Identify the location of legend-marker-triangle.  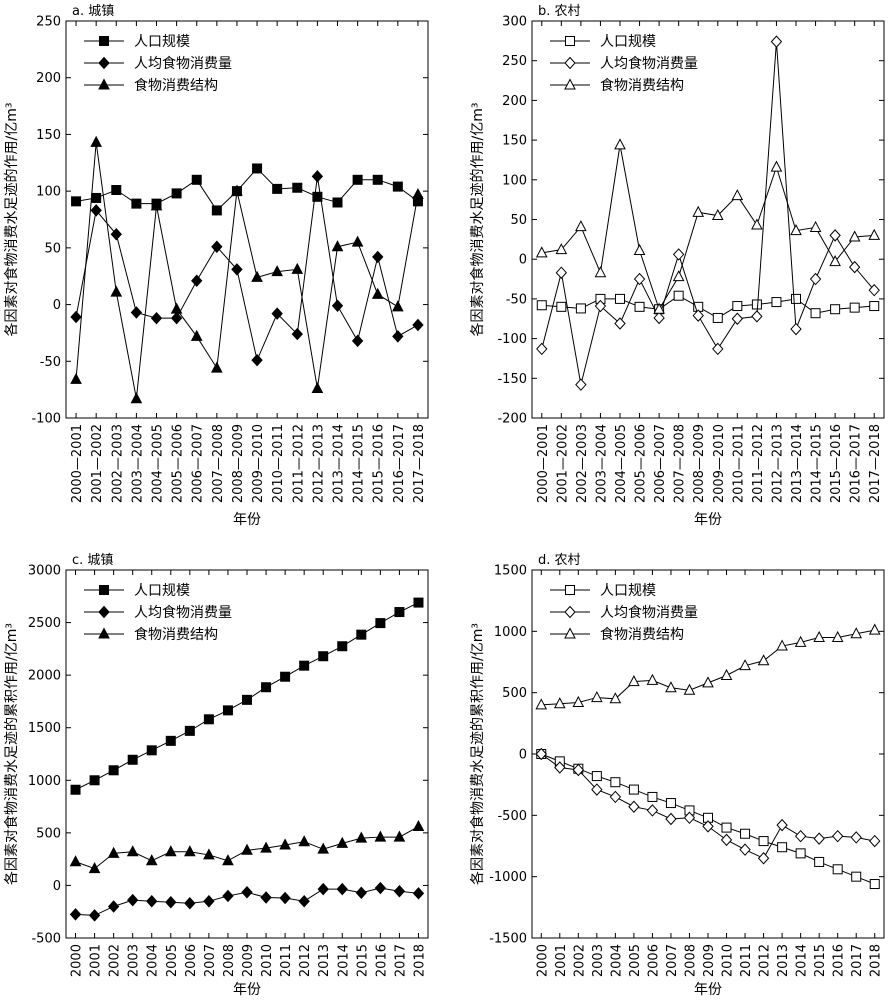
(104, 84).